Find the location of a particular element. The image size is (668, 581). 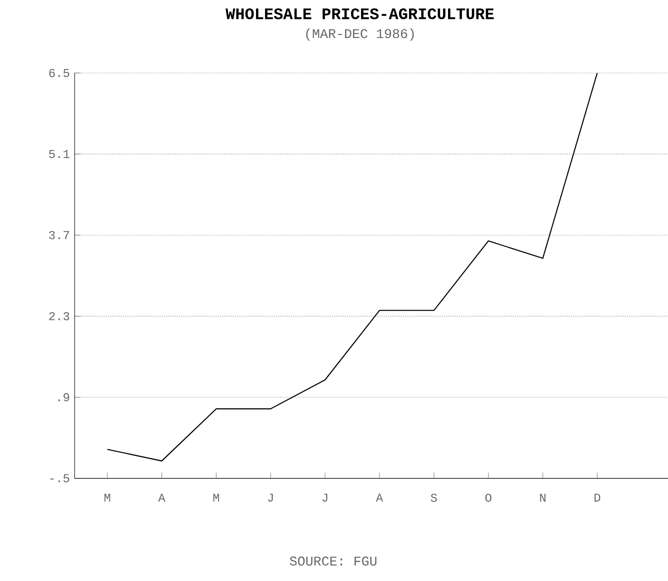

chart-title: WHOLESALE PRICES-AGRICULTURE is located at coordinates (360, 14).